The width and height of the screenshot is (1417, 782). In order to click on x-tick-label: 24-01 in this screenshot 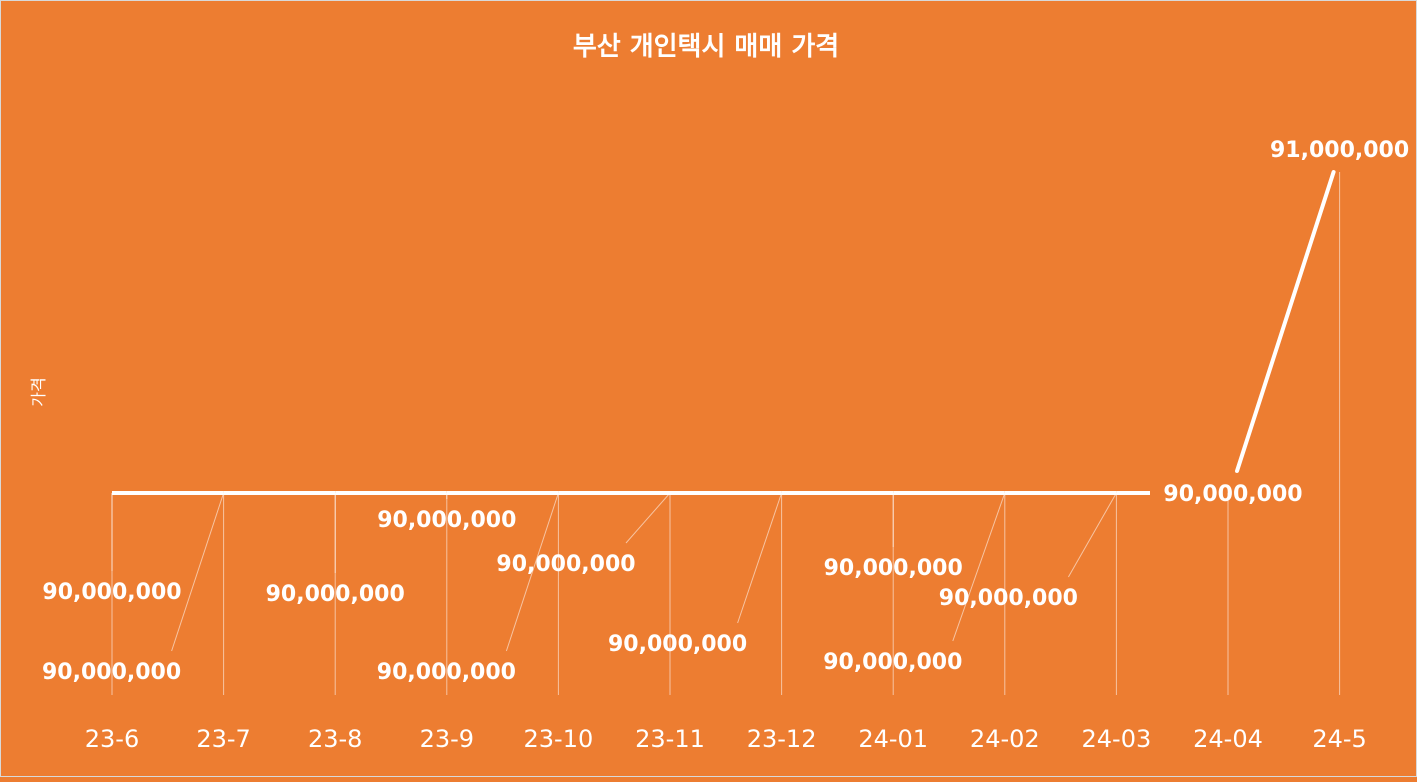, I will do `click(893, 739)`.